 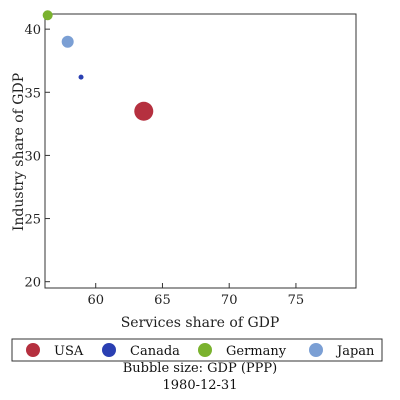 What do you see at coordinates (229, 300) in the screenshot?
I see `x-tick-label: 70` at bounding box center [229, 300].